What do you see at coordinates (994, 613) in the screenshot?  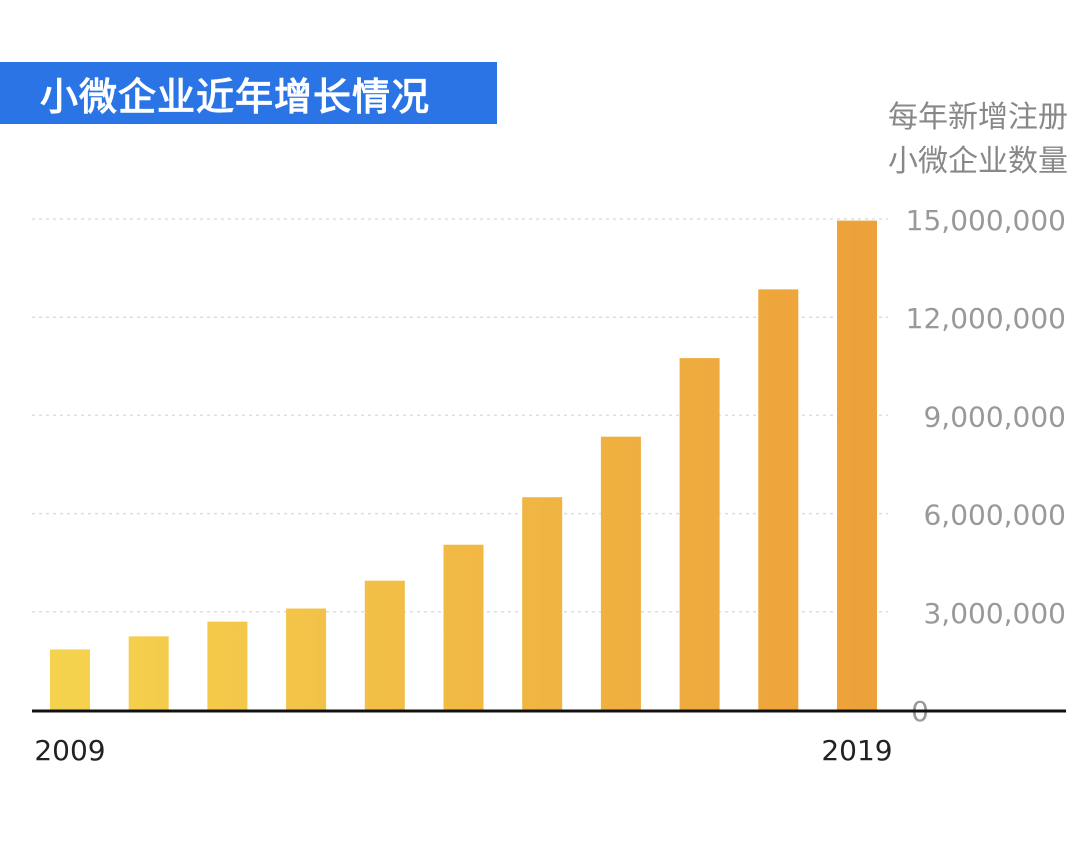 I see `y-tick-label: 3,000,000` at bounding box center [994, 613].